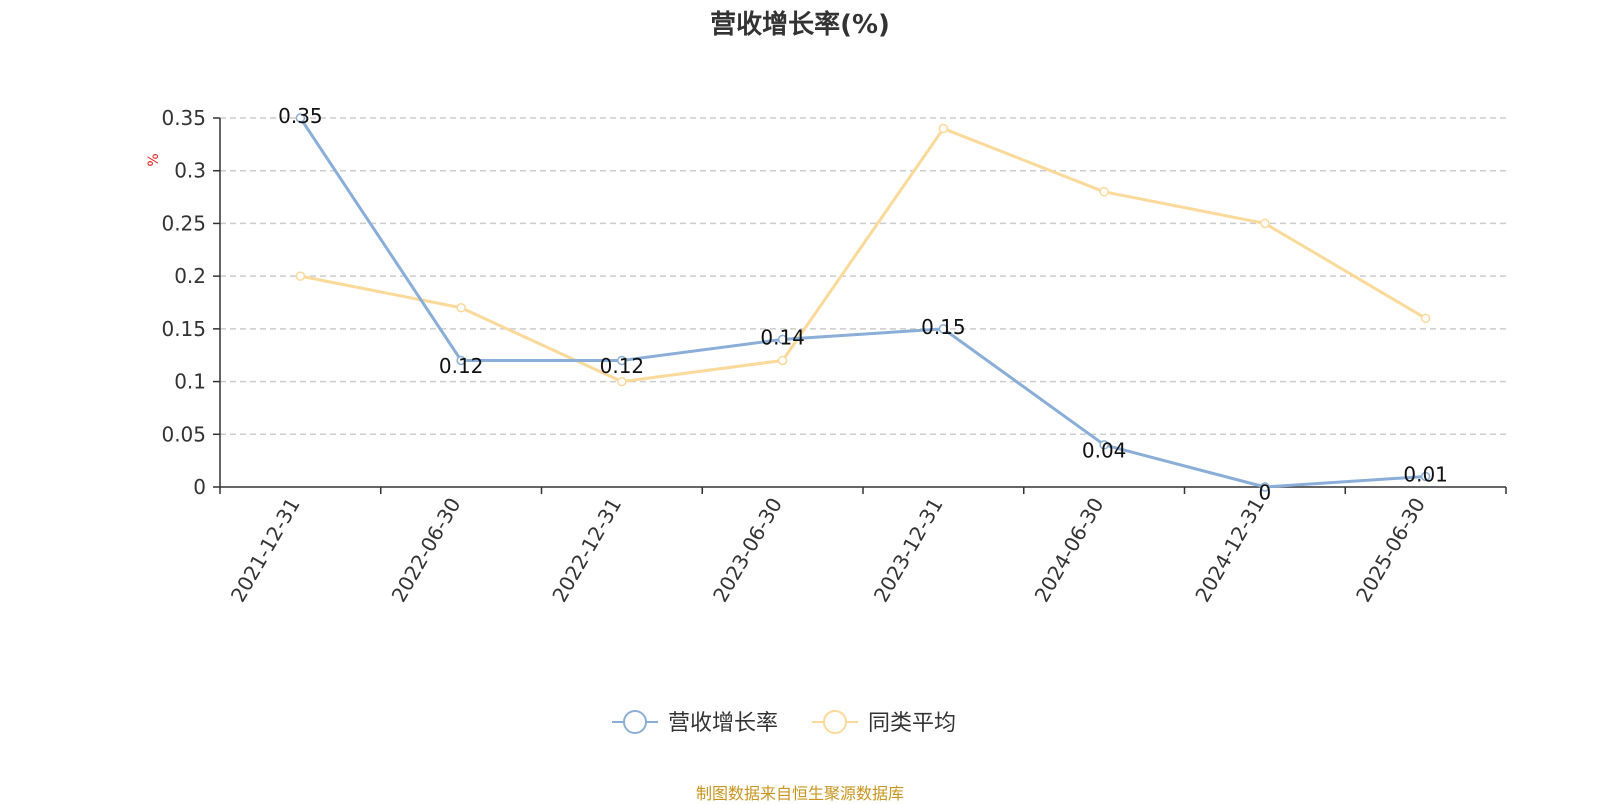 The image size is (1600, 804). Describe the element at coordinates (190, 302) in the screenshot. I see `y-axis-ticks: 0 0.05 0.1 0.15 0.2 0.25 0.3 0.35` at that location.